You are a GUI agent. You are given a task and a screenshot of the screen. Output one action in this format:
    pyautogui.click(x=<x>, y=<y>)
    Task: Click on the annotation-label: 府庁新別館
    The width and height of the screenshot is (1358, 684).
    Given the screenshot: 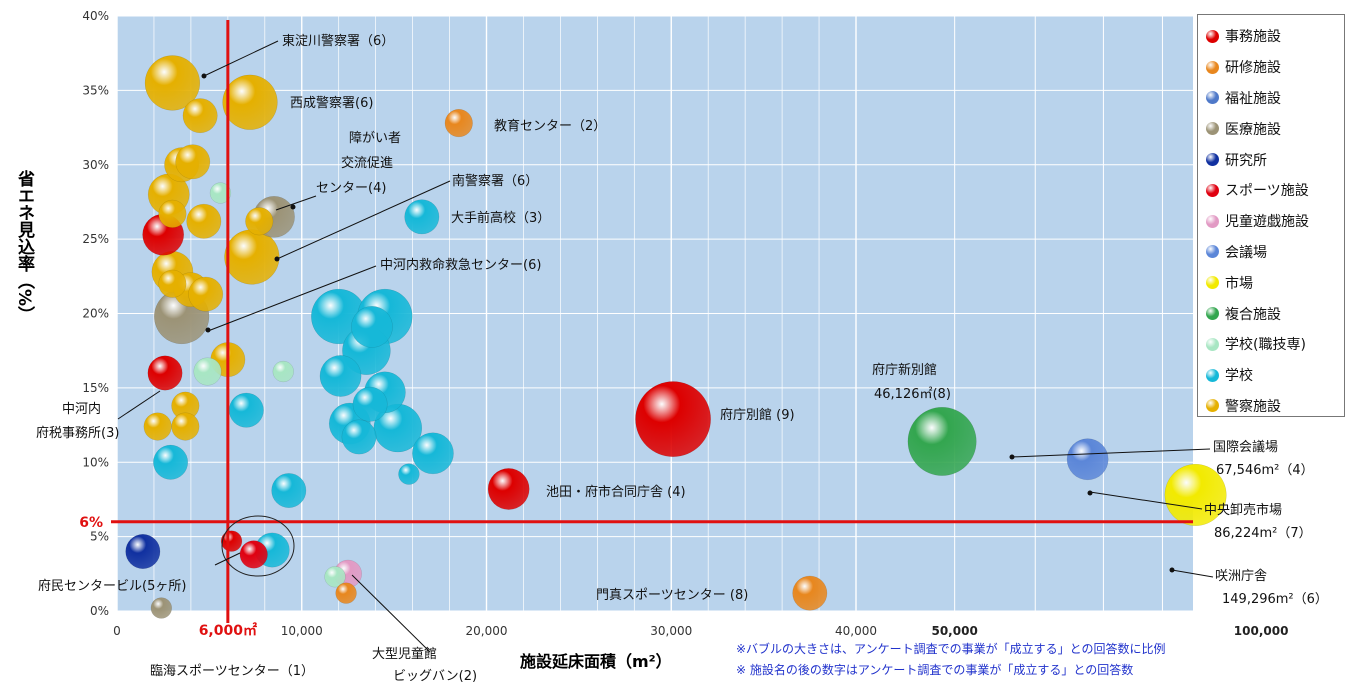 What is the action you would take?
    pyautogui.click(x=904, y=370)
    